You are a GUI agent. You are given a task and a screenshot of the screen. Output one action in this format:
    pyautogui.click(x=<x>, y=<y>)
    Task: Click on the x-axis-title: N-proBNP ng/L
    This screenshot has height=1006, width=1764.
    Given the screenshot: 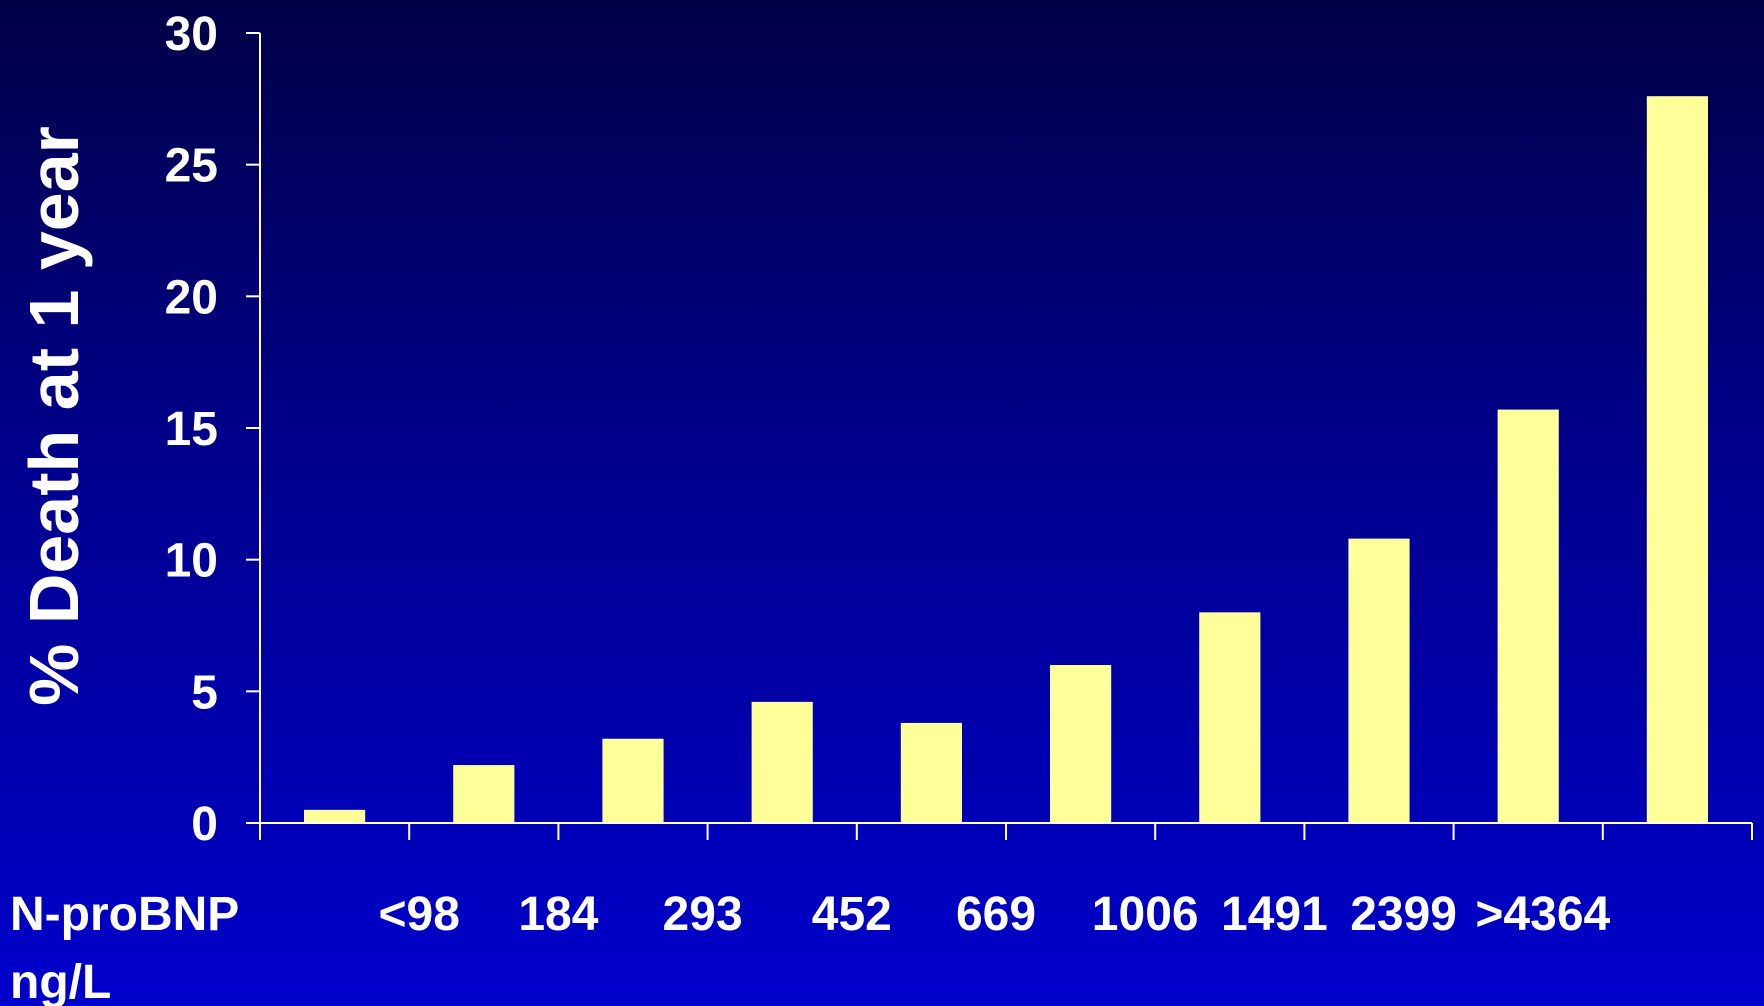 What is the action you would take?
    pyautogui.click(x=124, y=947)
    